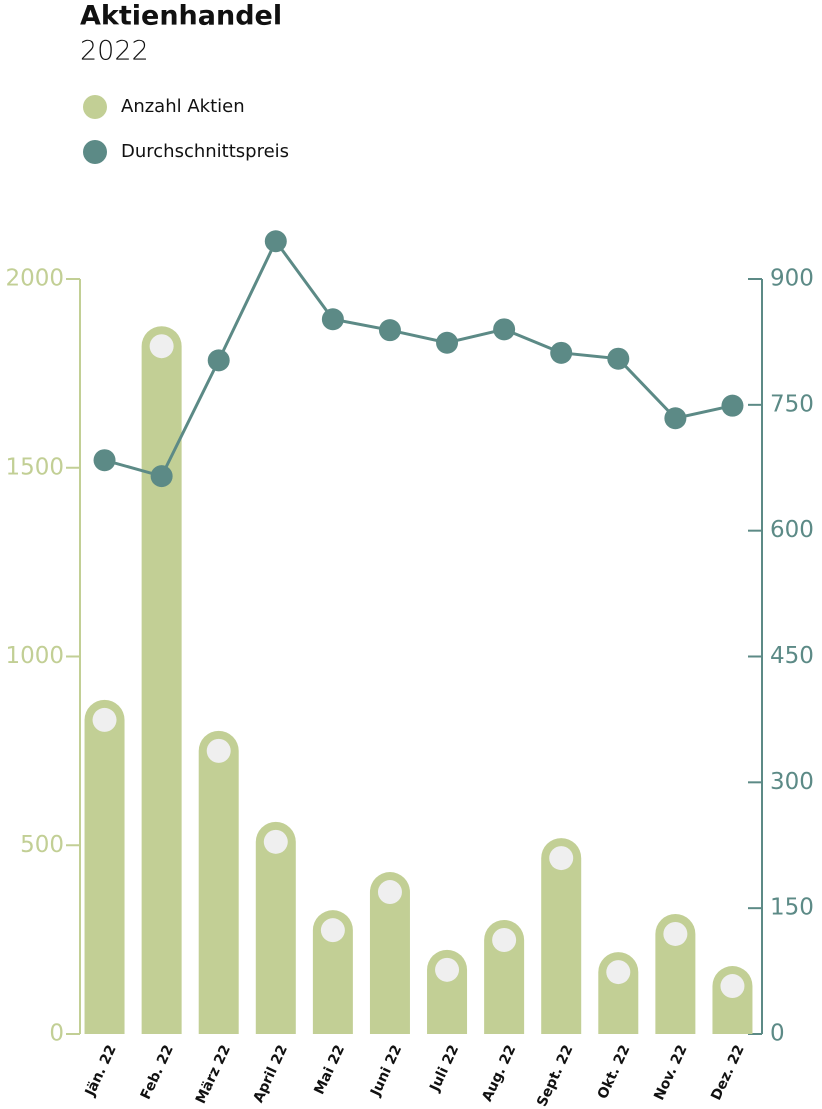 The image size is (822, 1109). I want to click on x-tick-label: Mai 22, so click(329, 1070).